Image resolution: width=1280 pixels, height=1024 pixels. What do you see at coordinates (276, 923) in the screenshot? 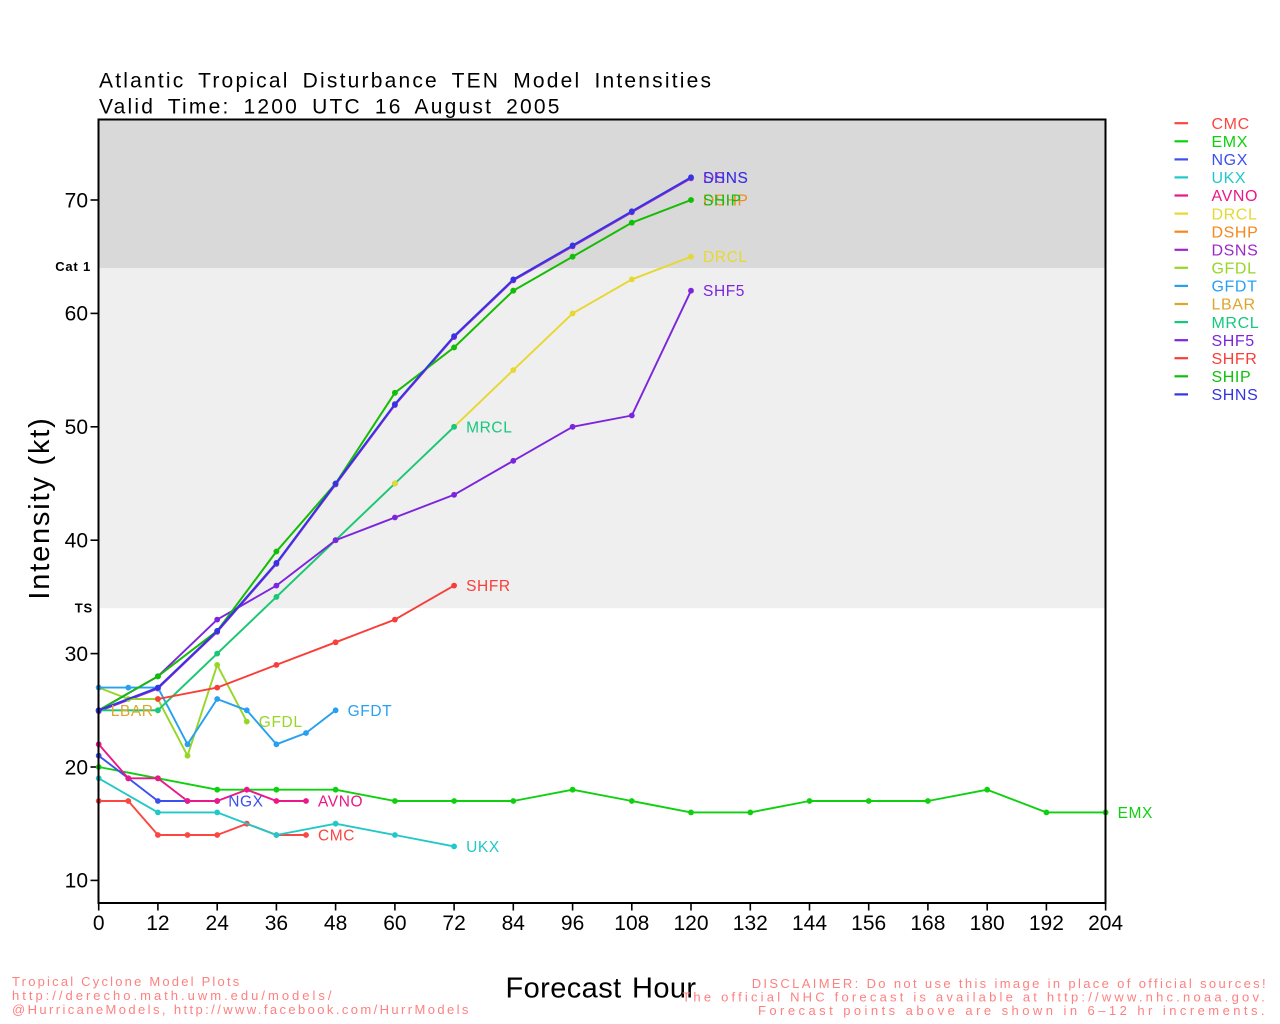
I see `svg-text: 36` at bounding box center [276, 923].